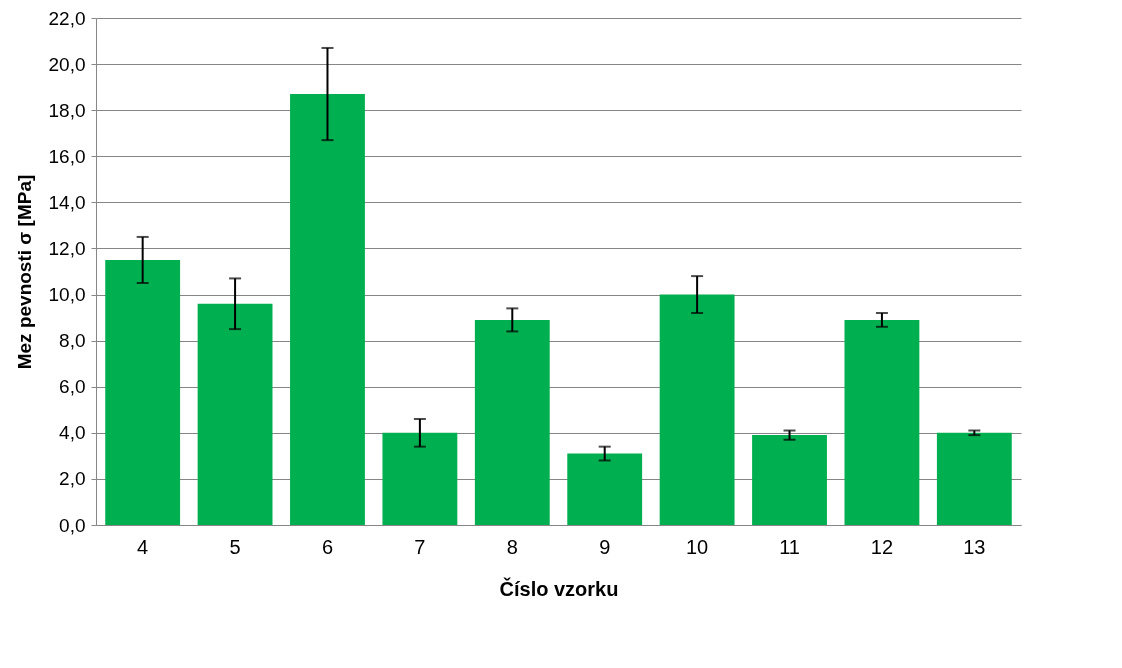 The width and height of the screenshot is (1122, 668). What do you see at coordinates (327, 546) in the screenshot?
I see `x-tick-label: 6` at bounding box center [327, 546].